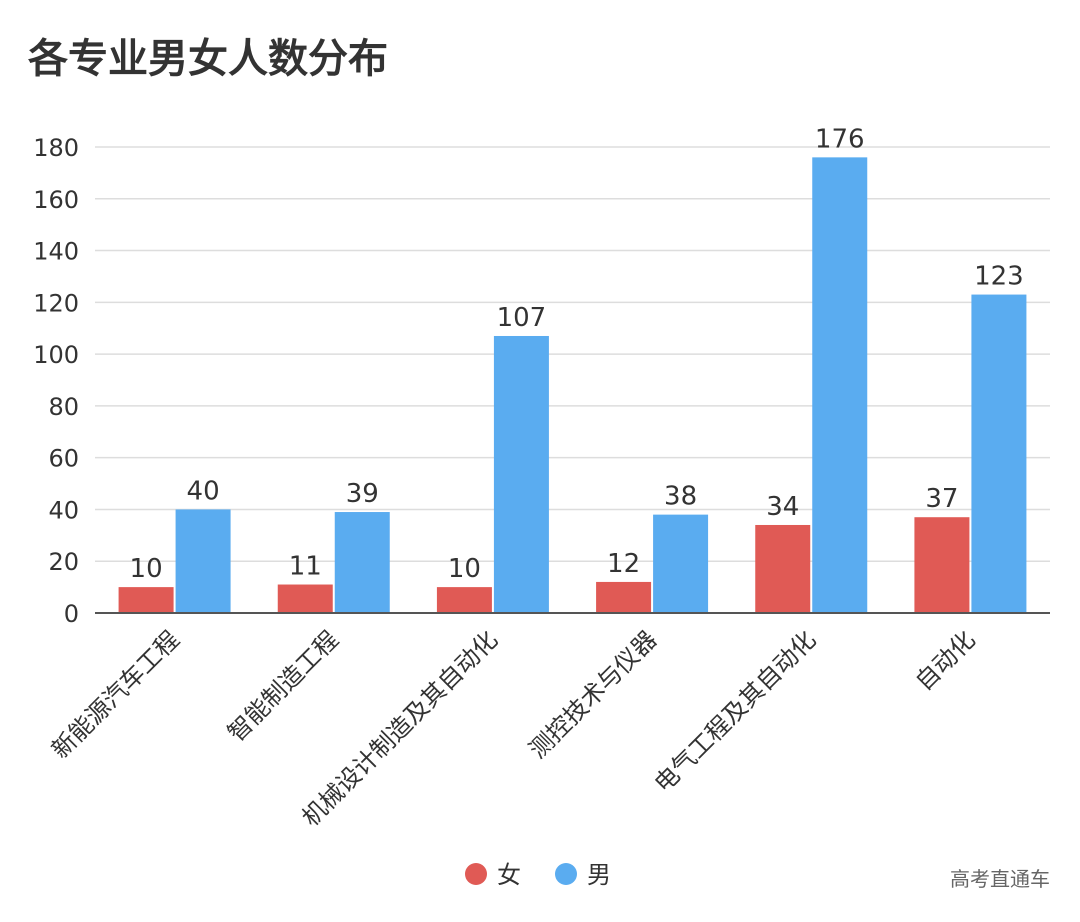 Image resolution: width=1080 pixels, height=922 pixels. I want to click on data-label: 123, so click(999, 277).